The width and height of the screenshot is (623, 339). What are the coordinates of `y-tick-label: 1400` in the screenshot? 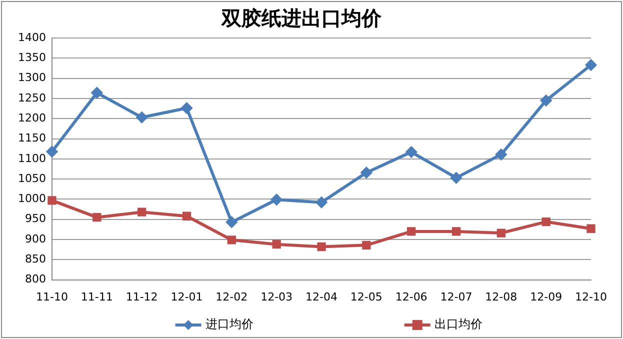 It's located at (32, 37).